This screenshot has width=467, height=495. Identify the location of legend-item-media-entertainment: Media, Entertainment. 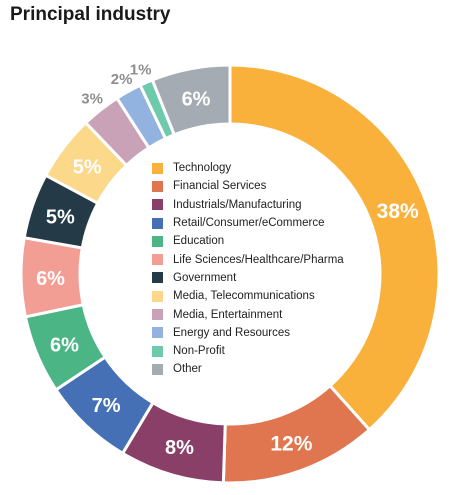
(248, 314).